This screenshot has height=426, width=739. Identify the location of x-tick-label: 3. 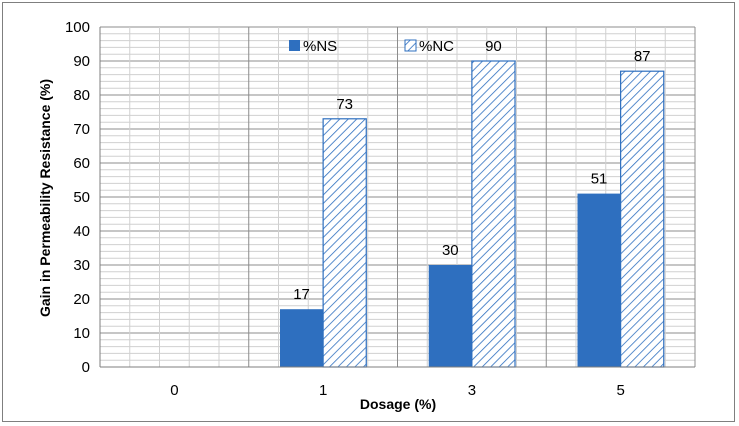
(472, 390).